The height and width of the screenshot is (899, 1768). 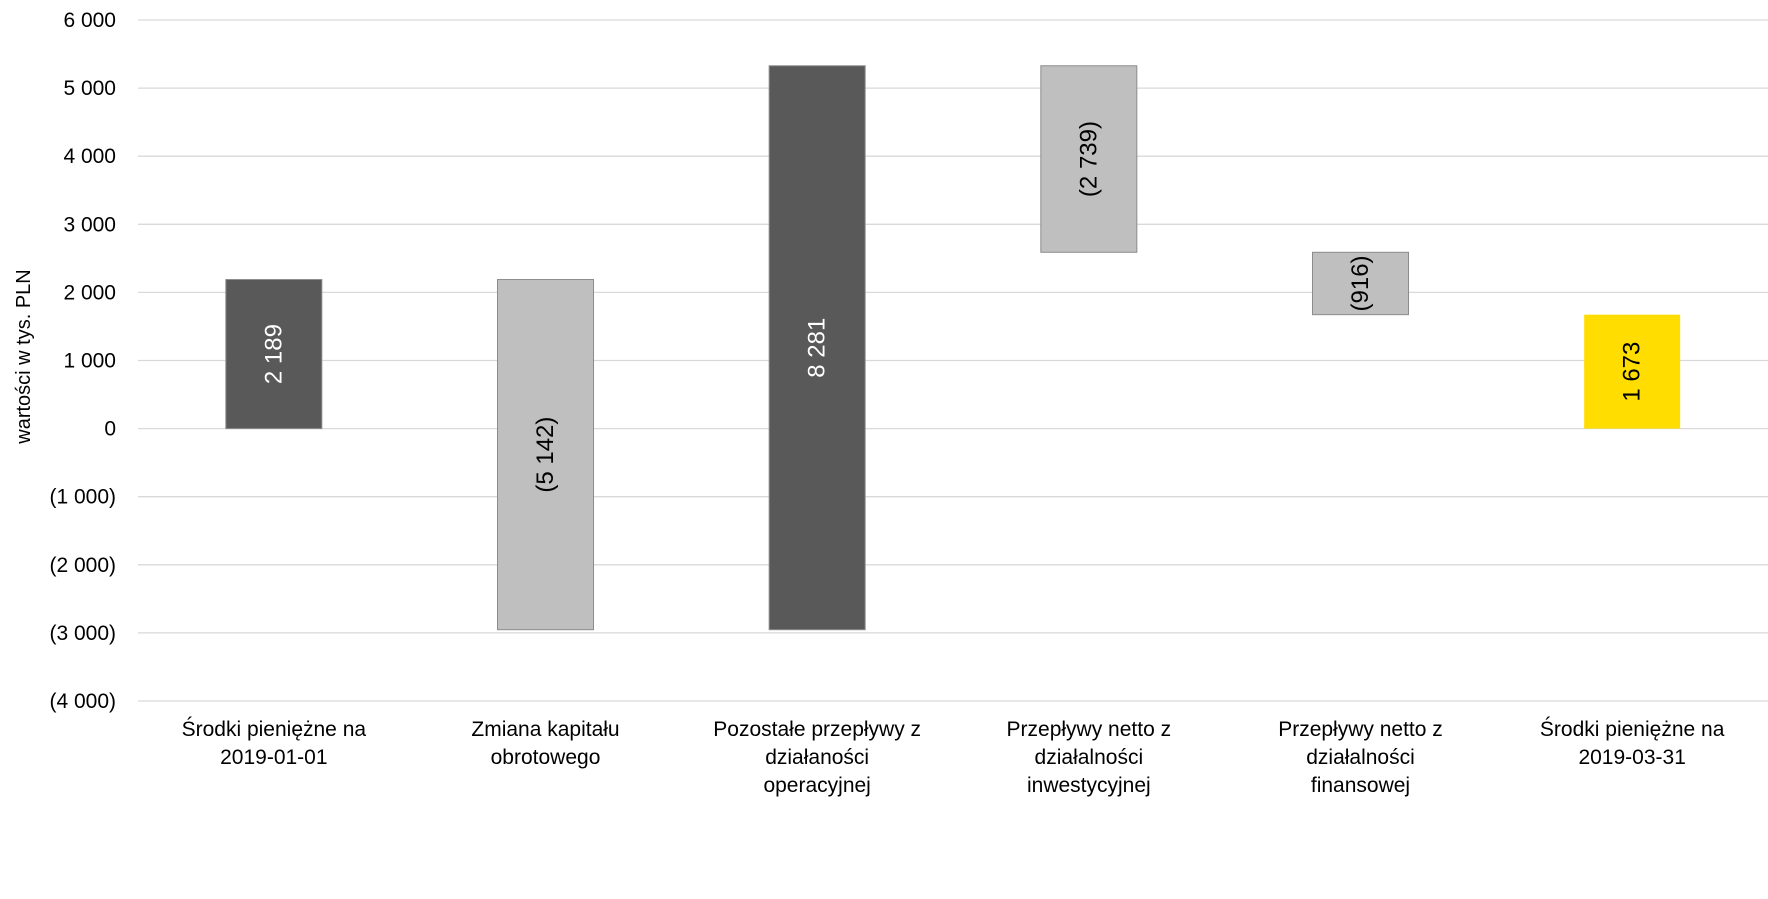 I want to click on x-category-label: Przepływy netto z działalności finansowej, so click(x=1360, y=757).